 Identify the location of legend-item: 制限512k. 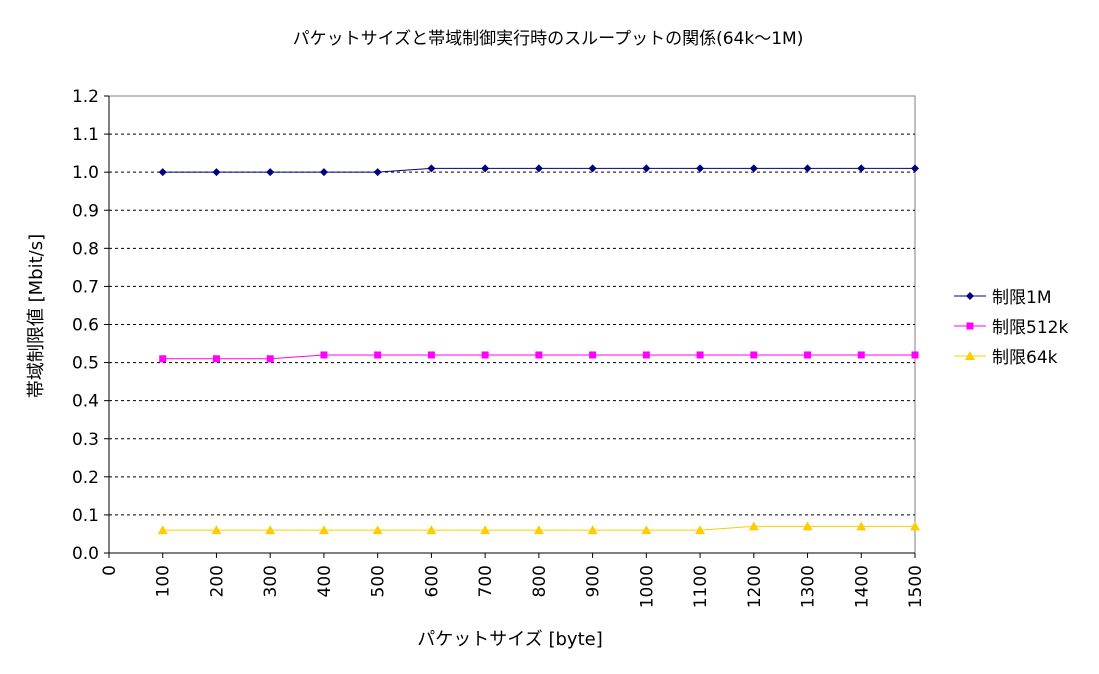
(1011, 328).